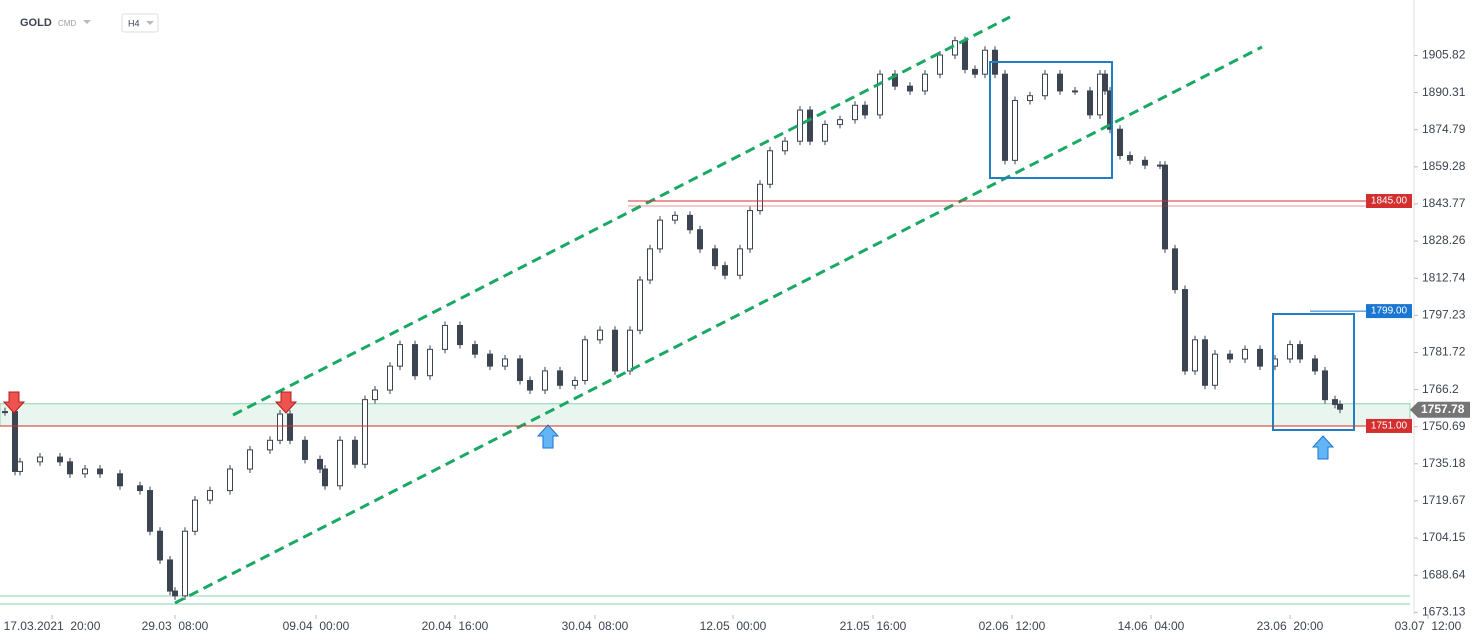  What do you see at coordinates (1012, 626) in the screenshot?
I see `x-tick-label: 02.06 12:00` at bounding box center [1012, 626].